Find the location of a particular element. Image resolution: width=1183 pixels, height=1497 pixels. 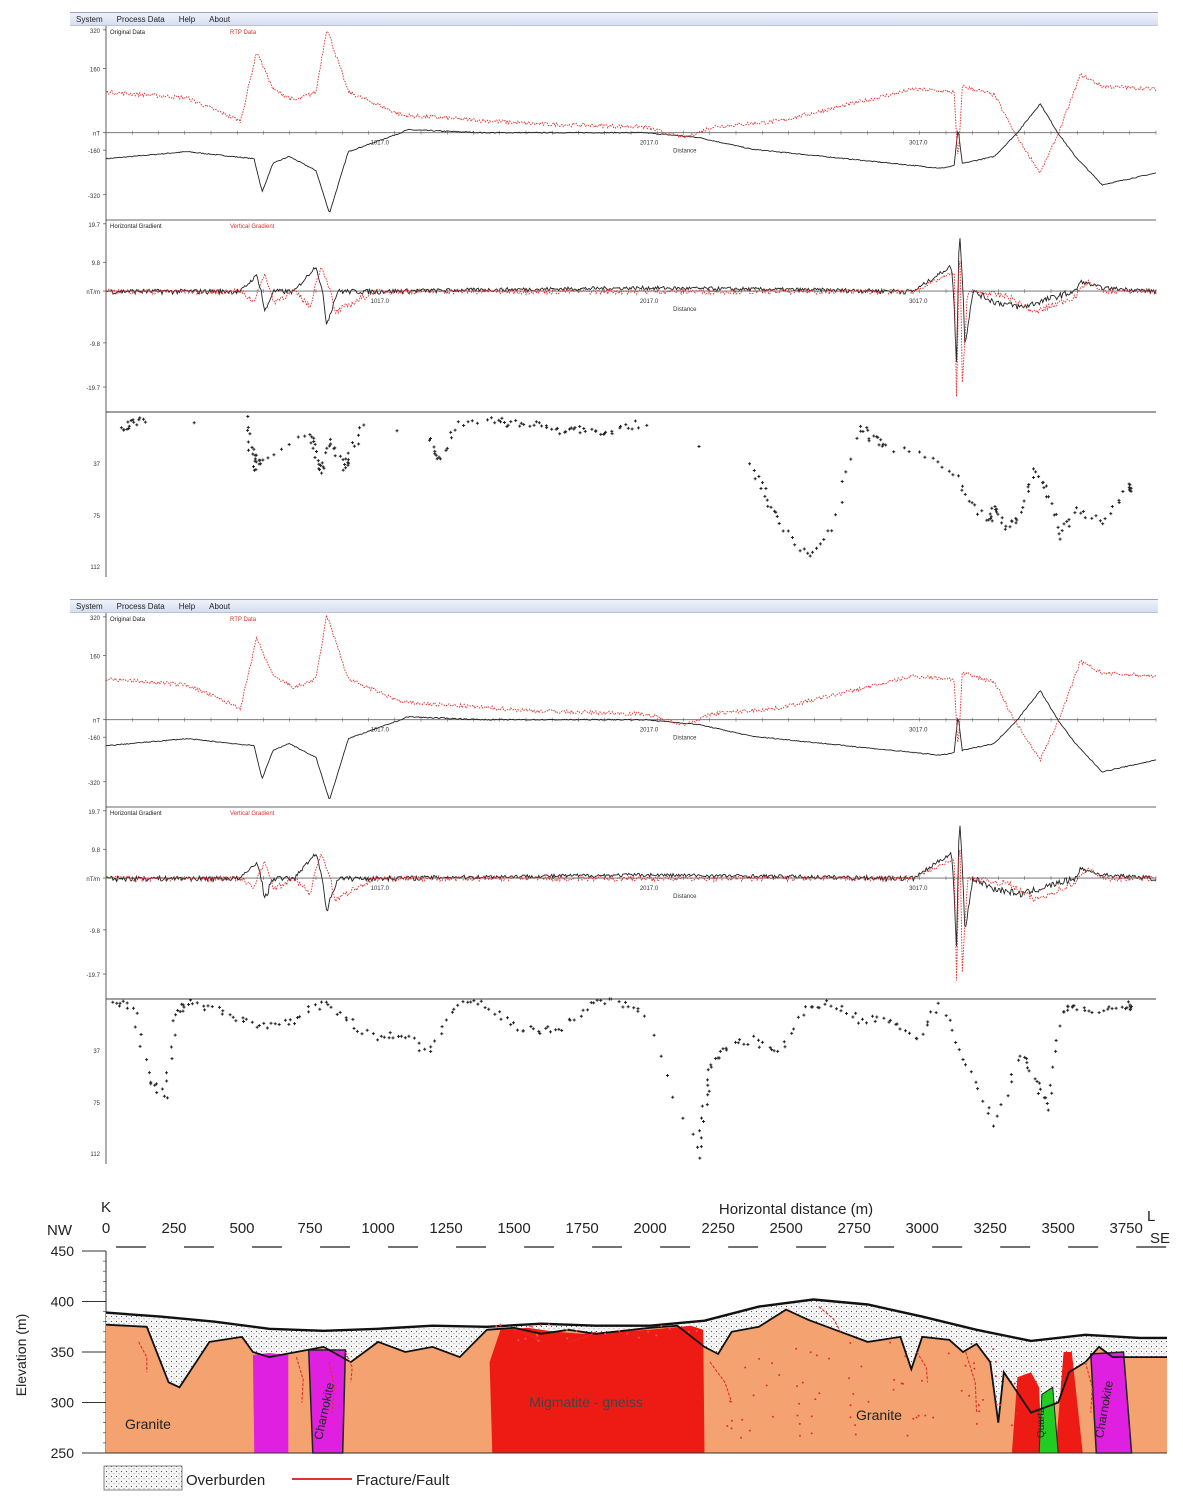

section-x-tick-label: 1000 is located at coordinates (377, 1228).